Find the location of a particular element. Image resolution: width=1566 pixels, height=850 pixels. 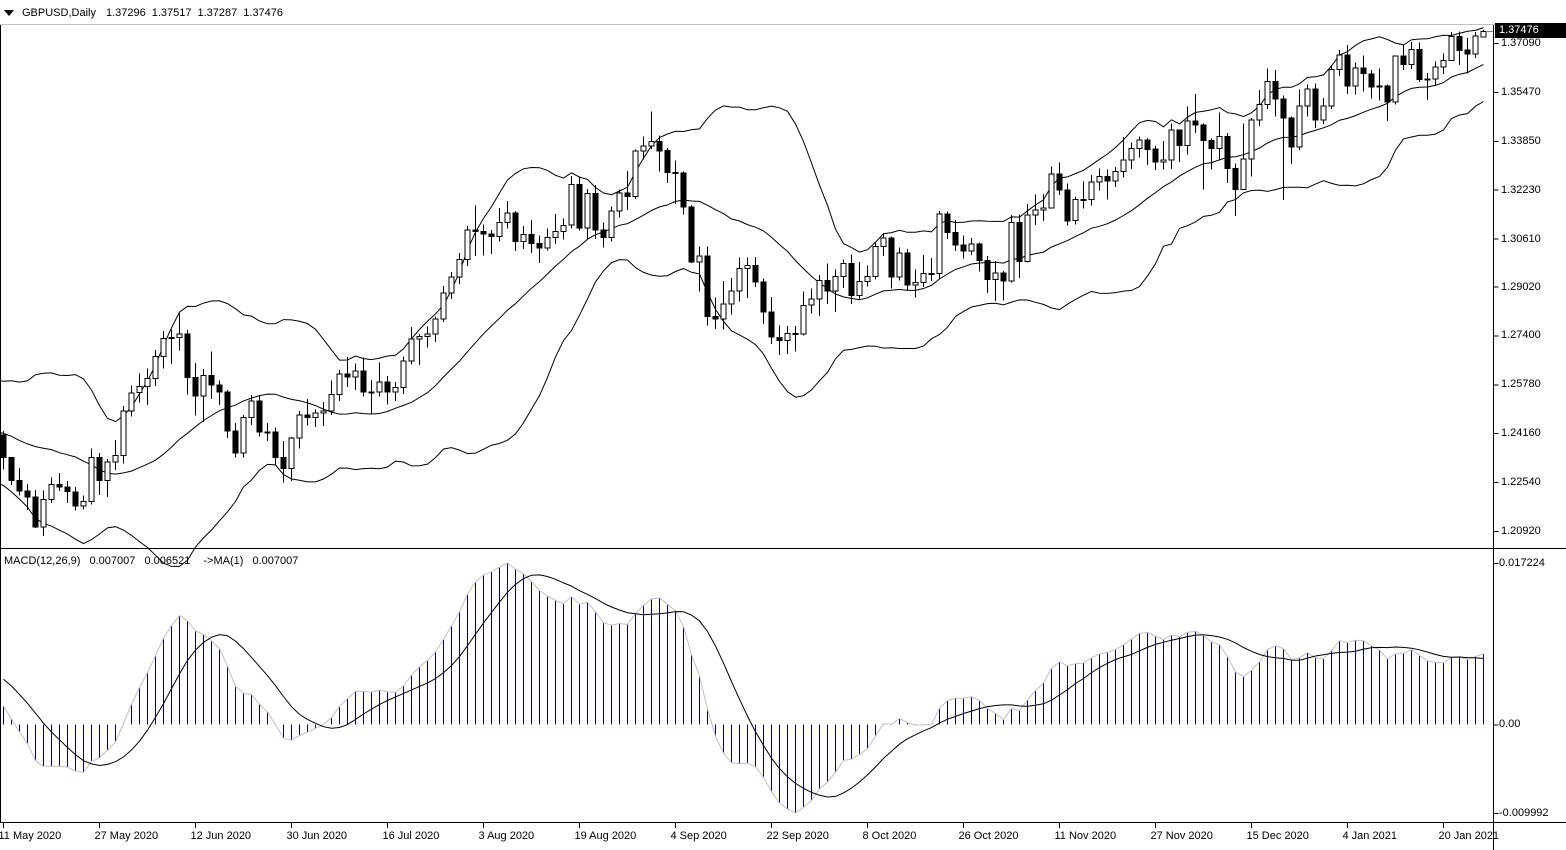

price-axis-label: 1.37090 is located at coordinates (1521, 43).